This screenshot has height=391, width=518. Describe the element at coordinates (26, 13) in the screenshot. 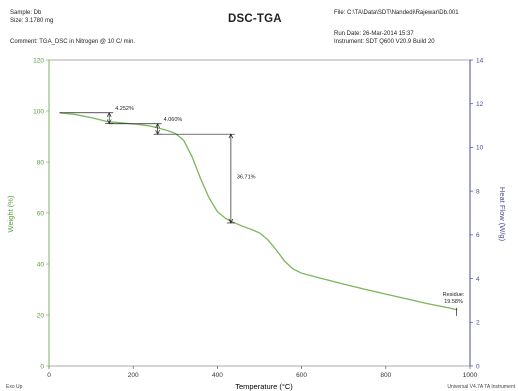

I see `sample-label: Sample: Db` at that location.